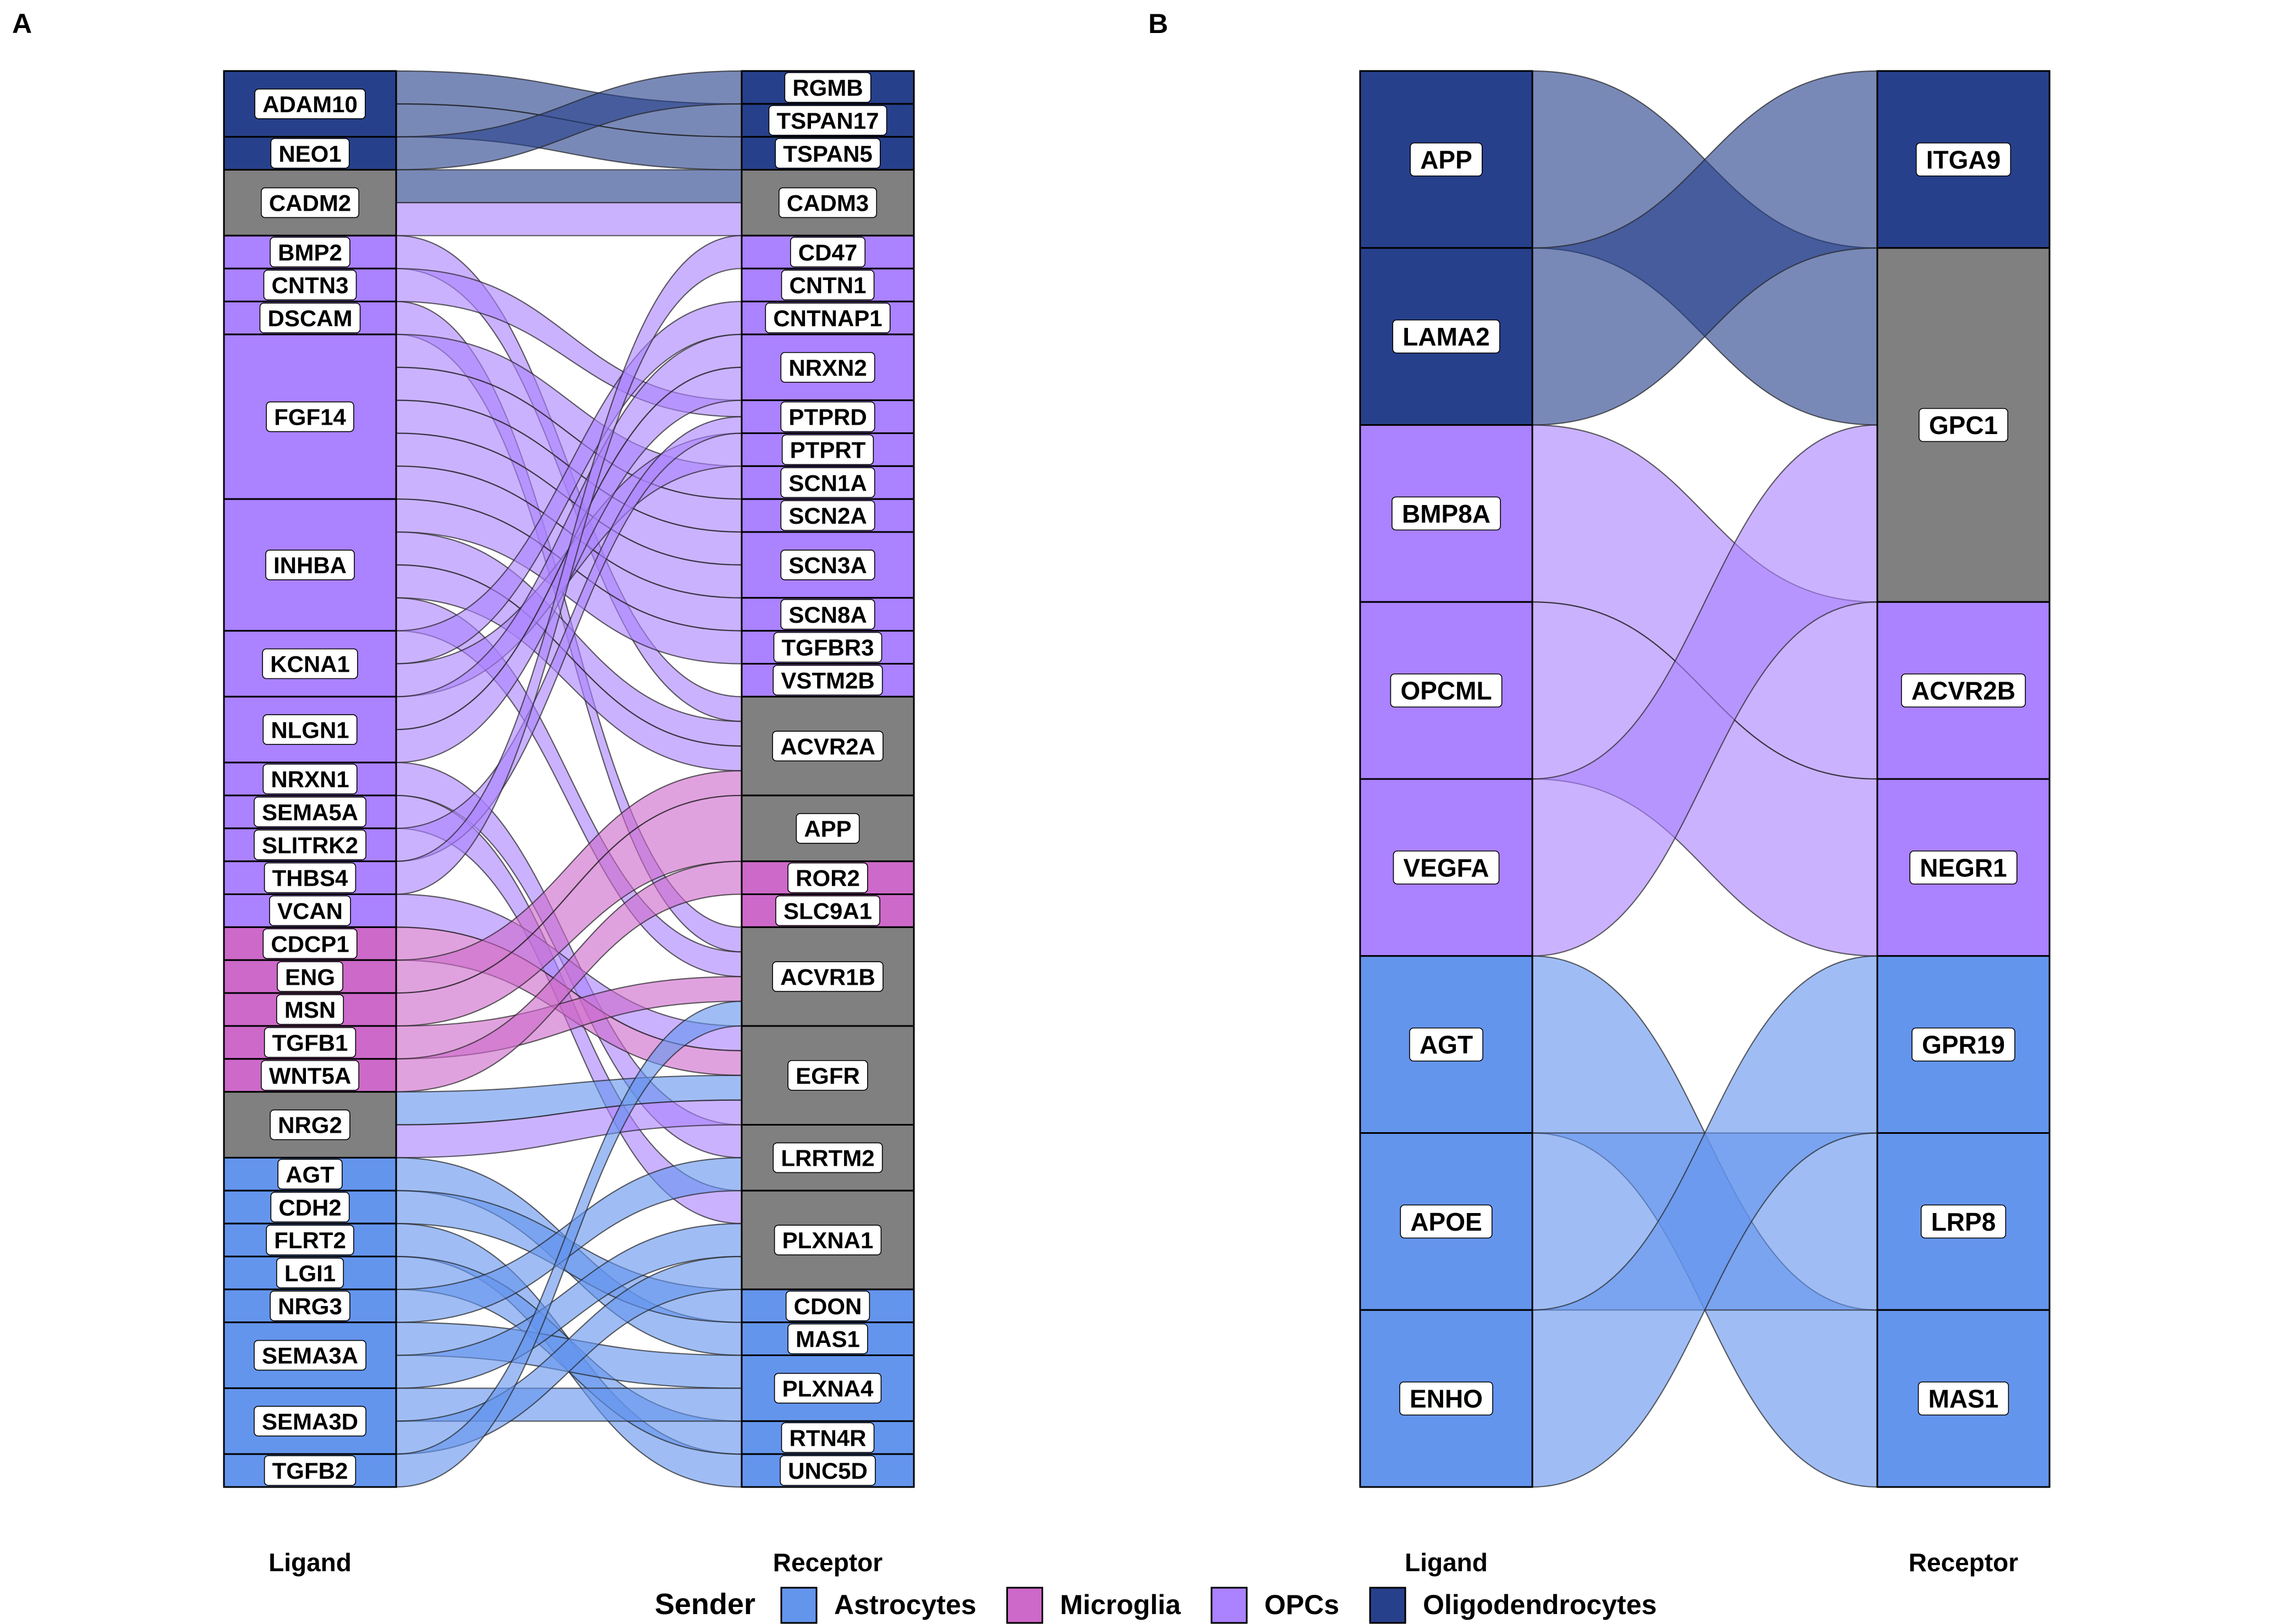  I want to click on receptor-label-negr1: NEGR1, so click(1963, 867).